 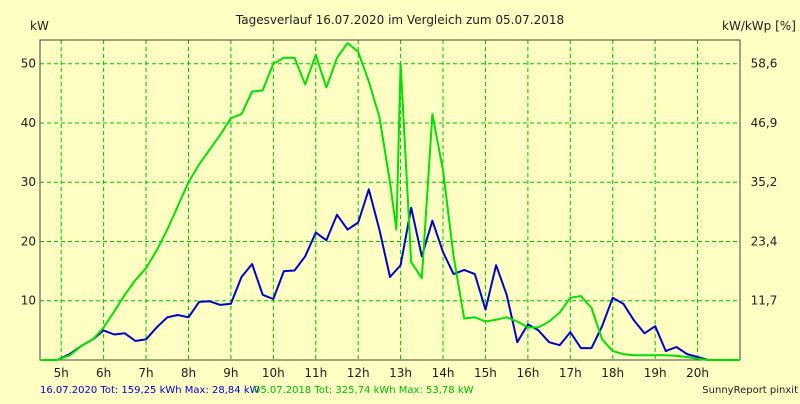 I want to click on x-tick-label: 19h, so click(x=655, y=373).